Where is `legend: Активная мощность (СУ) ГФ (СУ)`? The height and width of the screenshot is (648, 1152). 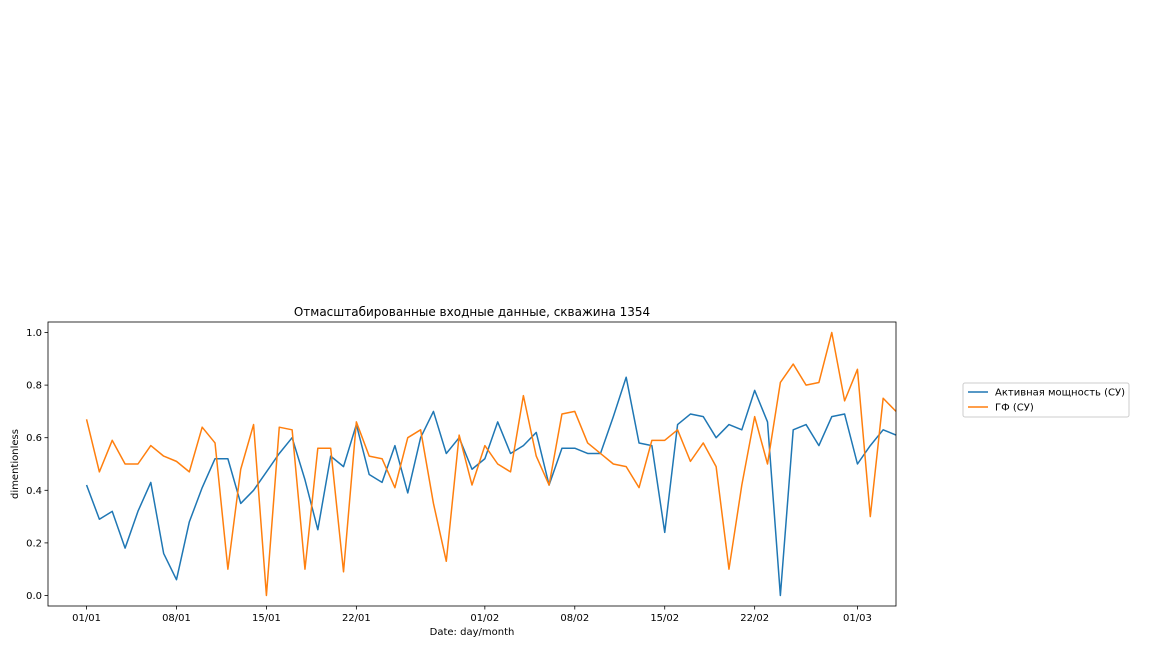
legend: Активная мощность (СУ) ГФ (СУ) is located at coordinates (1046, 400).